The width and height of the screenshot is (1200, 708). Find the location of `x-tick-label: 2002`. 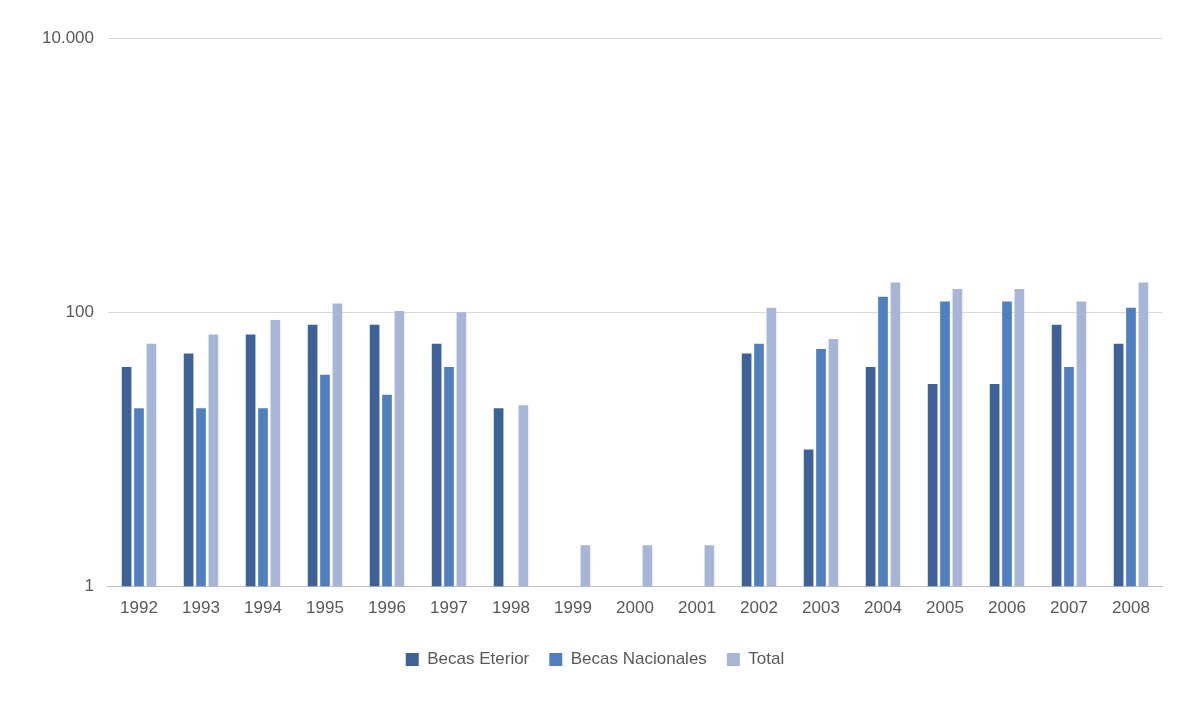

x-tick-label: 2002 is located at coordinates (759, 608).